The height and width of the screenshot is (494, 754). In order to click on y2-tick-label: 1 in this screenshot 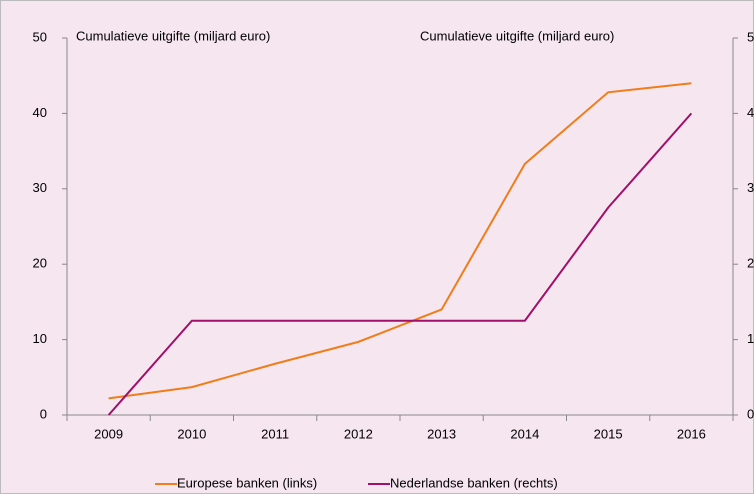, I will do `click(750, 338)`.